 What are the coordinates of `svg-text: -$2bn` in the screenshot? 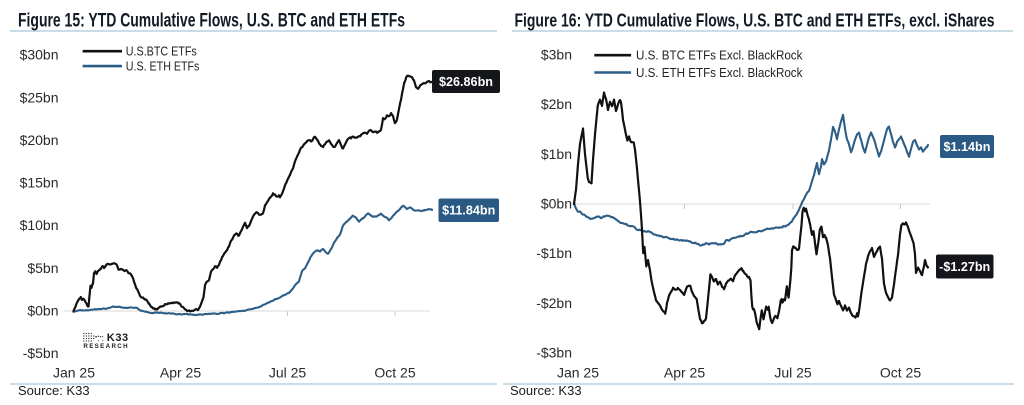 It's located at (554, 303).